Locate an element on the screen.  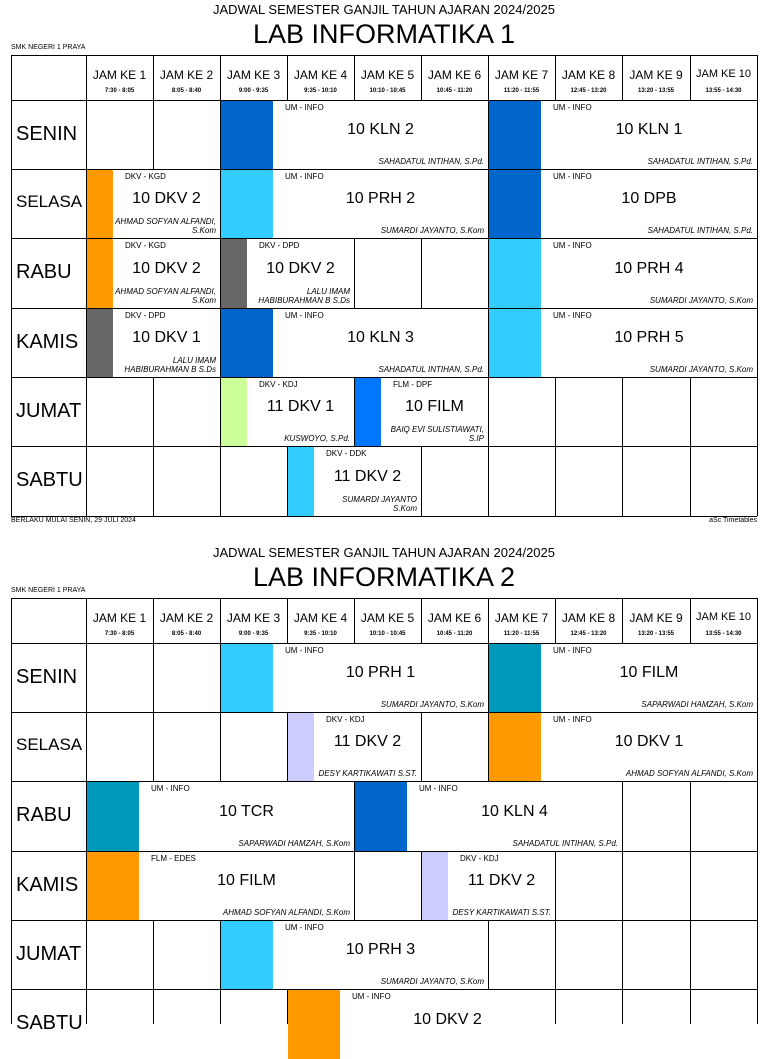
header-slot-time: 13:55 - 14:30 is located at coordinates (723, 634).